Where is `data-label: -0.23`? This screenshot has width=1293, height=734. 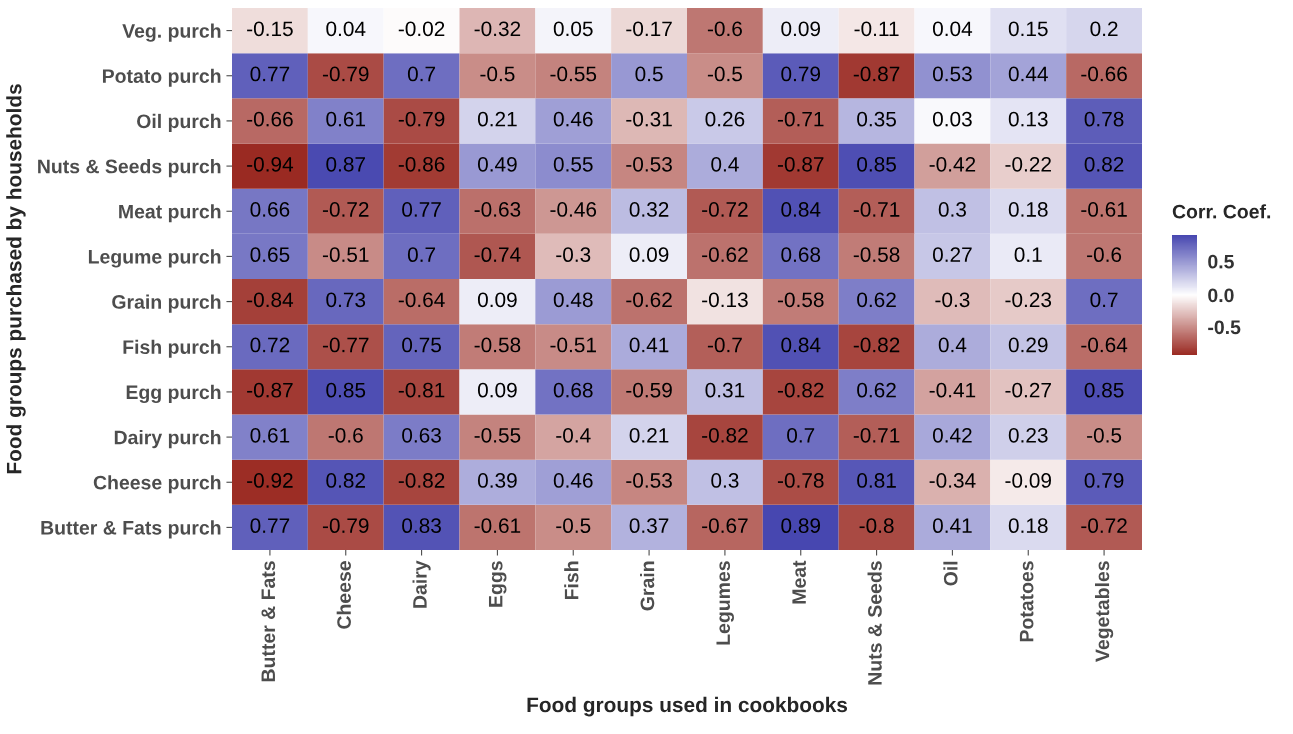 data-label: -0.23 is located at coordinates (1028, 300).